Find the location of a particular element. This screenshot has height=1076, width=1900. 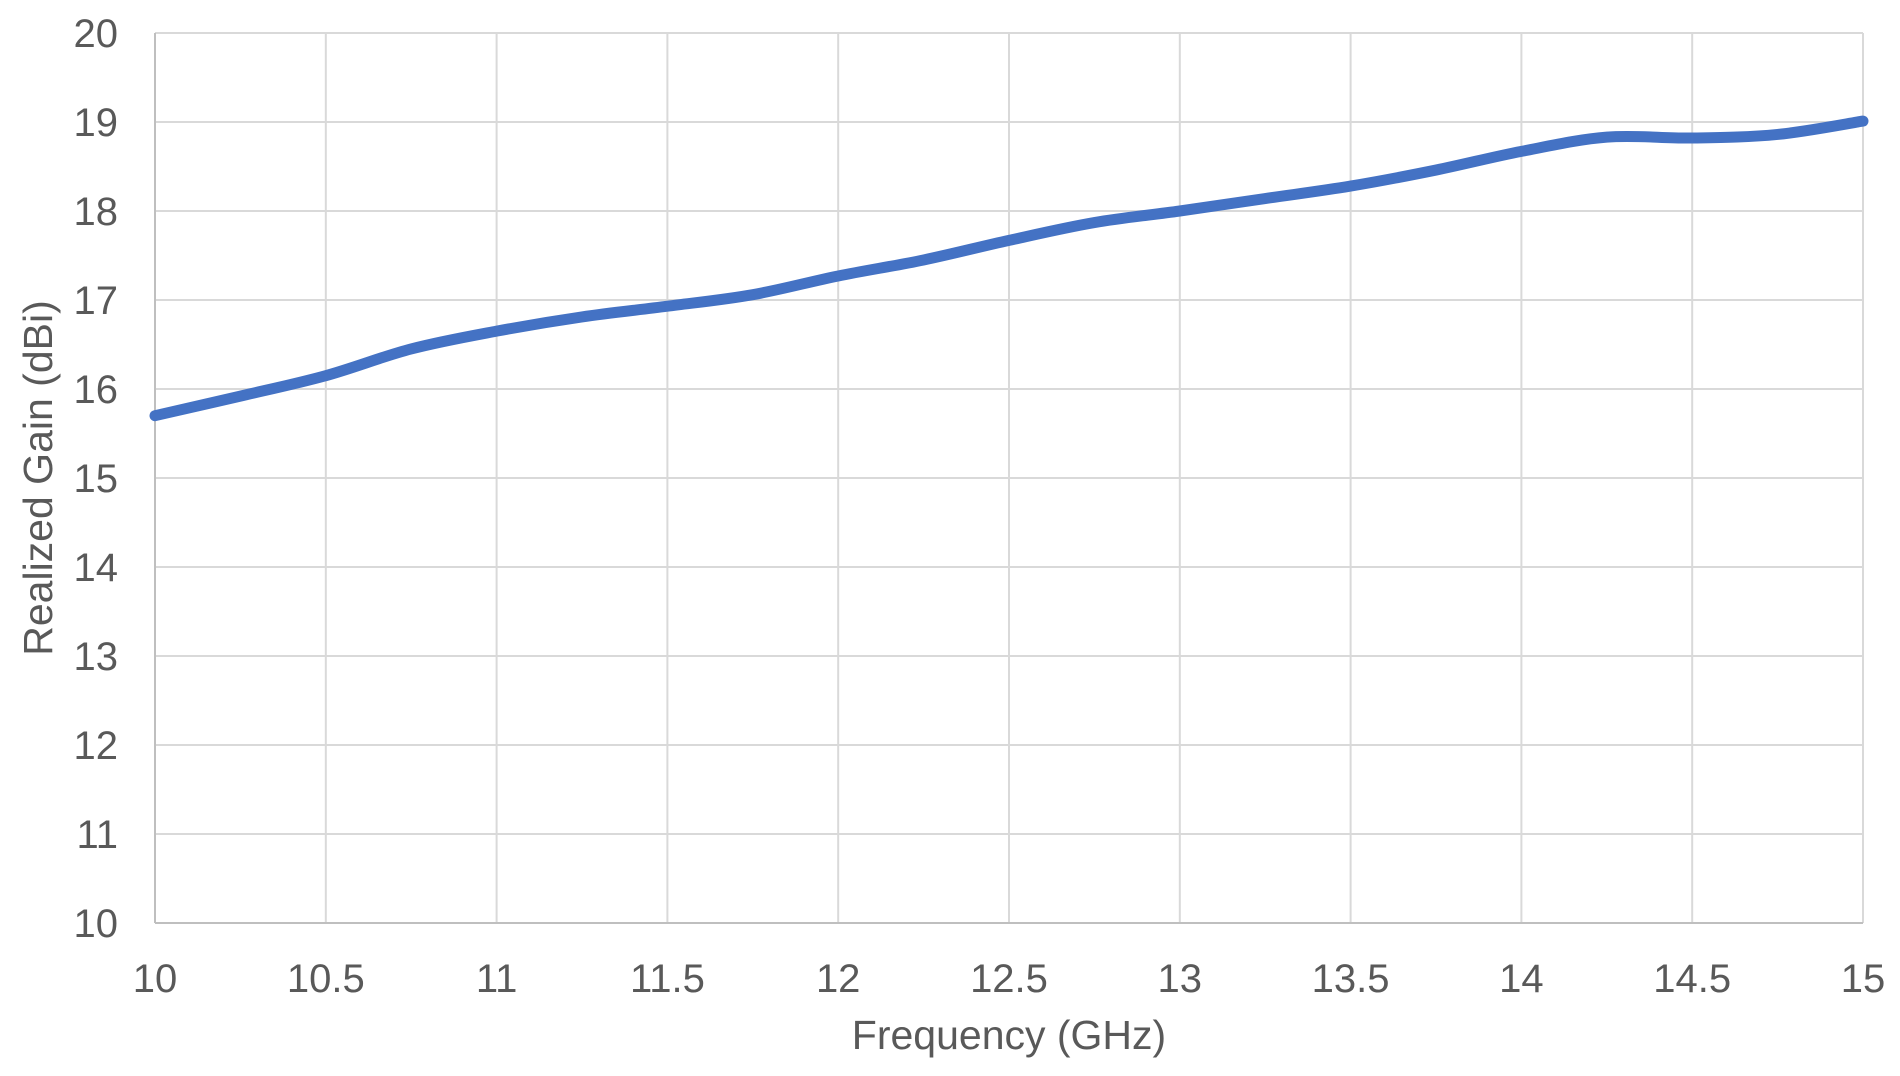

x-tick-label: 11 is located at coordinates (497, 979).